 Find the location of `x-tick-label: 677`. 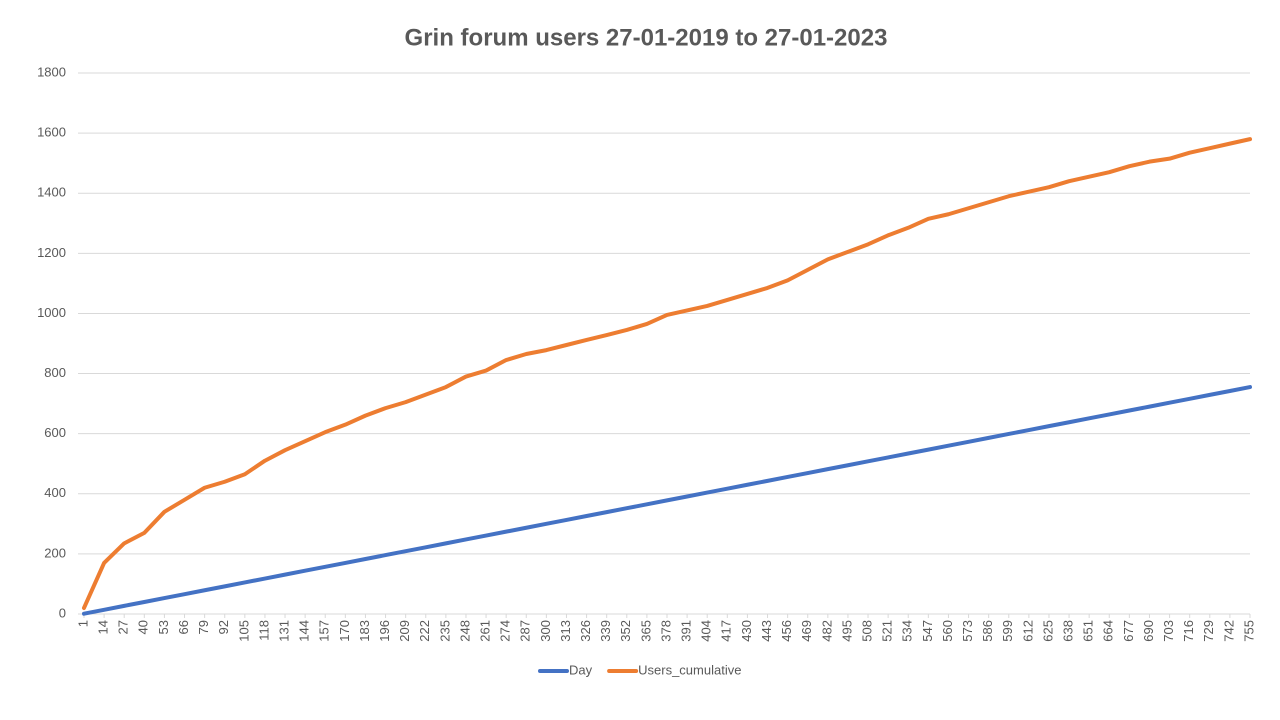

x-tick-label: 677 is located at coordinates (1128, 631).